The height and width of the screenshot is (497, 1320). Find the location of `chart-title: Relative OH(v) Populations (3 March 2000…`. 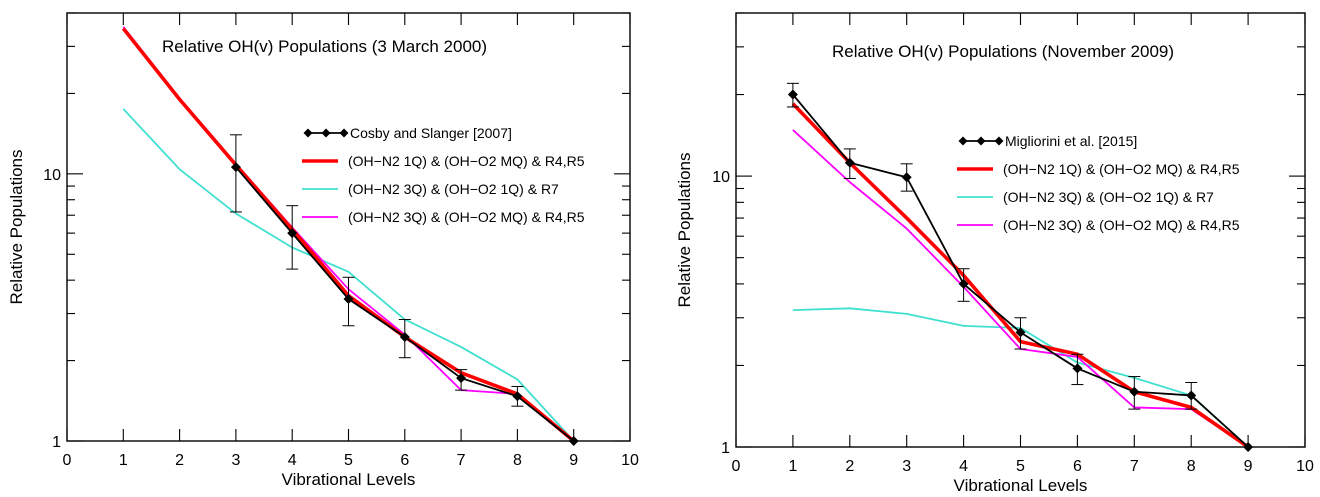

chart-title: Relative OH(v) Populations (3 March 2000… is located at coordinates (324, 46).